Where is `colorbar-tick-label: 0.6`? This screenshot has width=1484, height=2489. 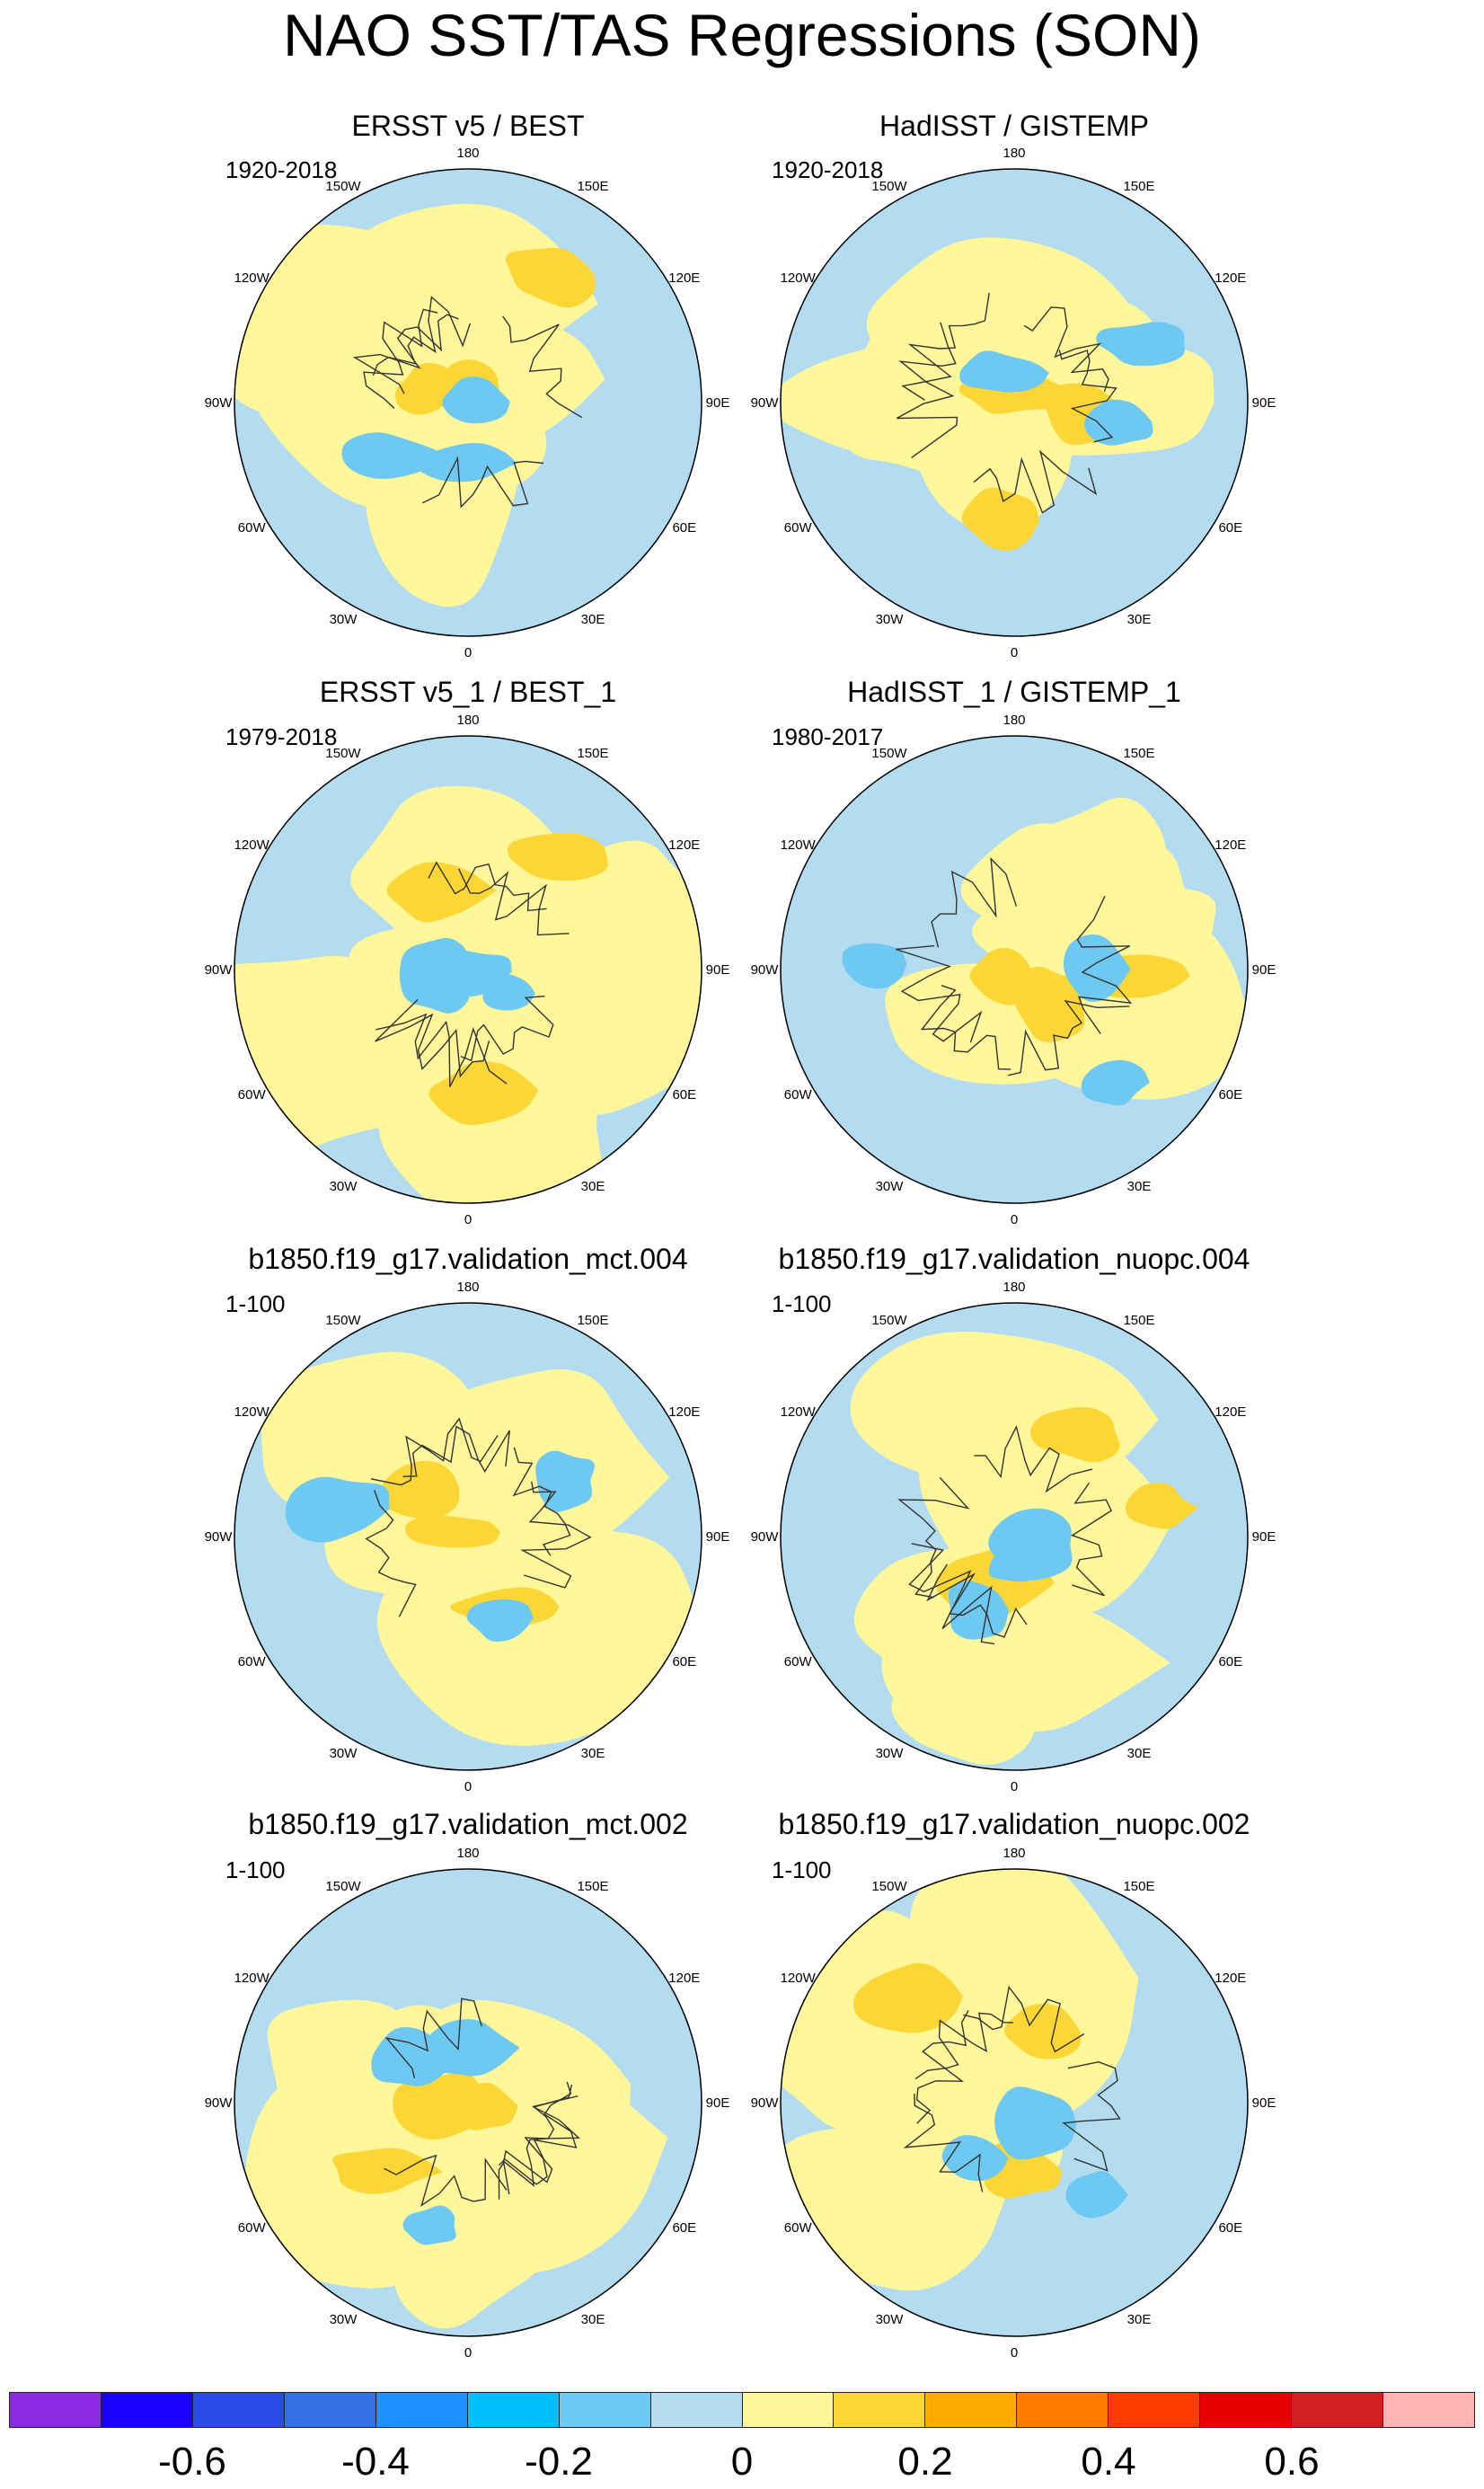 colorbar-tick-label: 0.6 is located at coordinates (1292, 2462).